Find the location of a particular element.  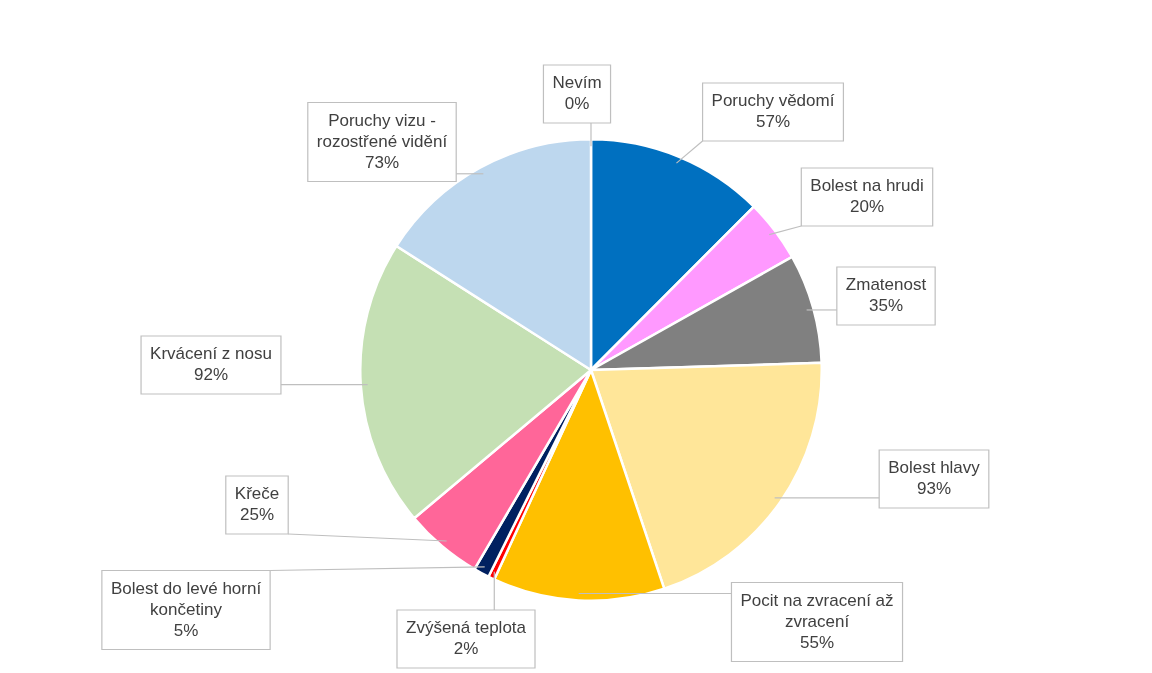

slice-label: Krvácení z nosu is located at coordinates (211, 354).